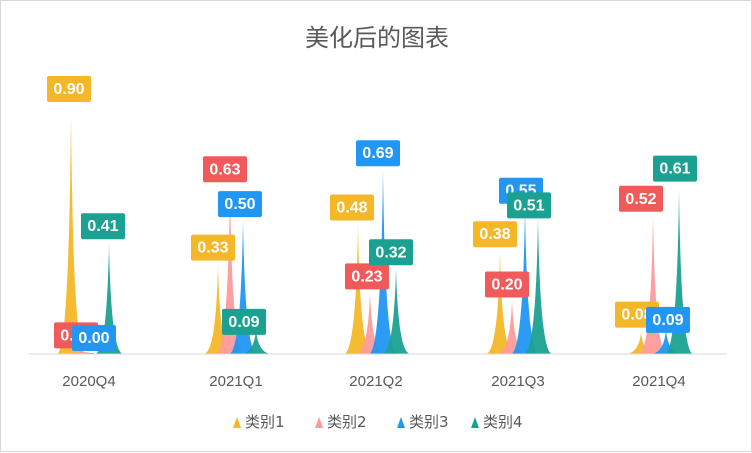 This screenshot has width=752, height=453. Describe the element at coordinates (377, 38) in the screenshot. I see `chart-title: 美化后的图表` at that location.